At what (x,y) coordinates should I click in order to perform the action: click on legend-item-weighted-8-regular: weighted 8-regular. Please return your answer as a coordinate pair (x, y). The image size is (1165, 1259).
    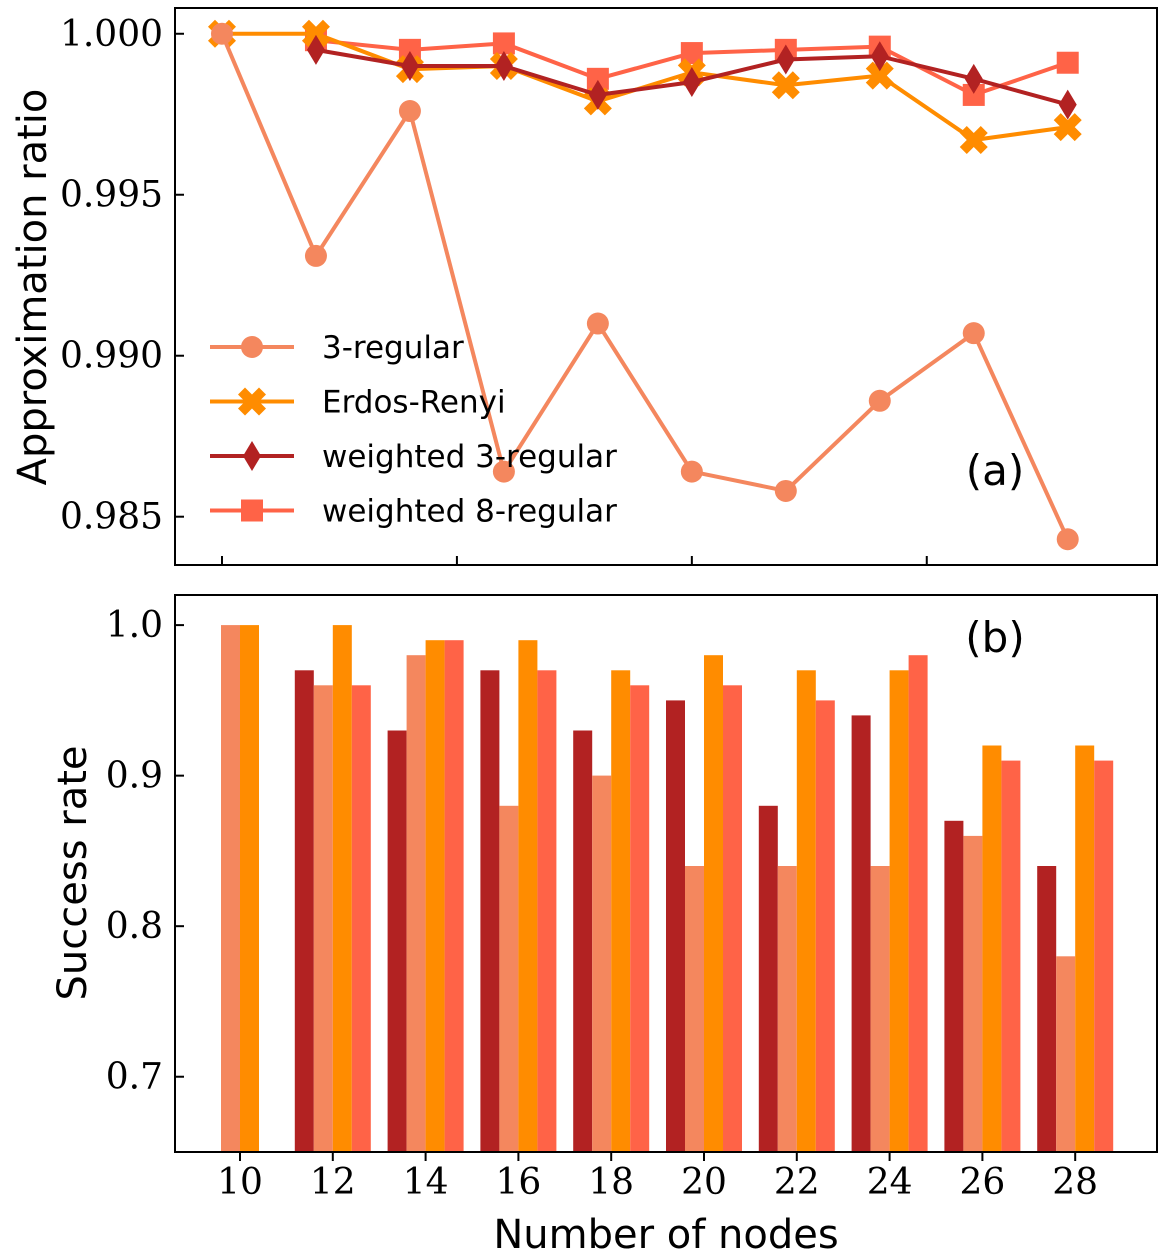
    Looking at the image, I should click on (413, 512).